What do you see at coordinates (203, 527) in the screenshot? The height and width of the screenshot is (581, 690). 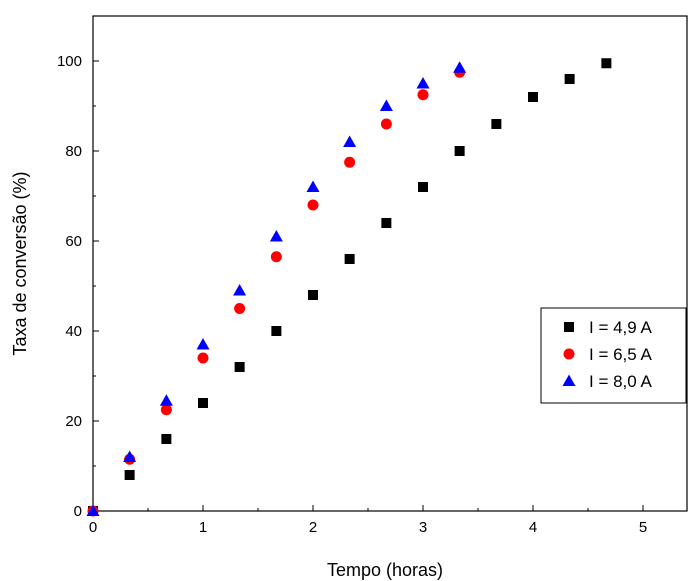 I see `x-tick-label: 1` at bounding box center [203, 527].